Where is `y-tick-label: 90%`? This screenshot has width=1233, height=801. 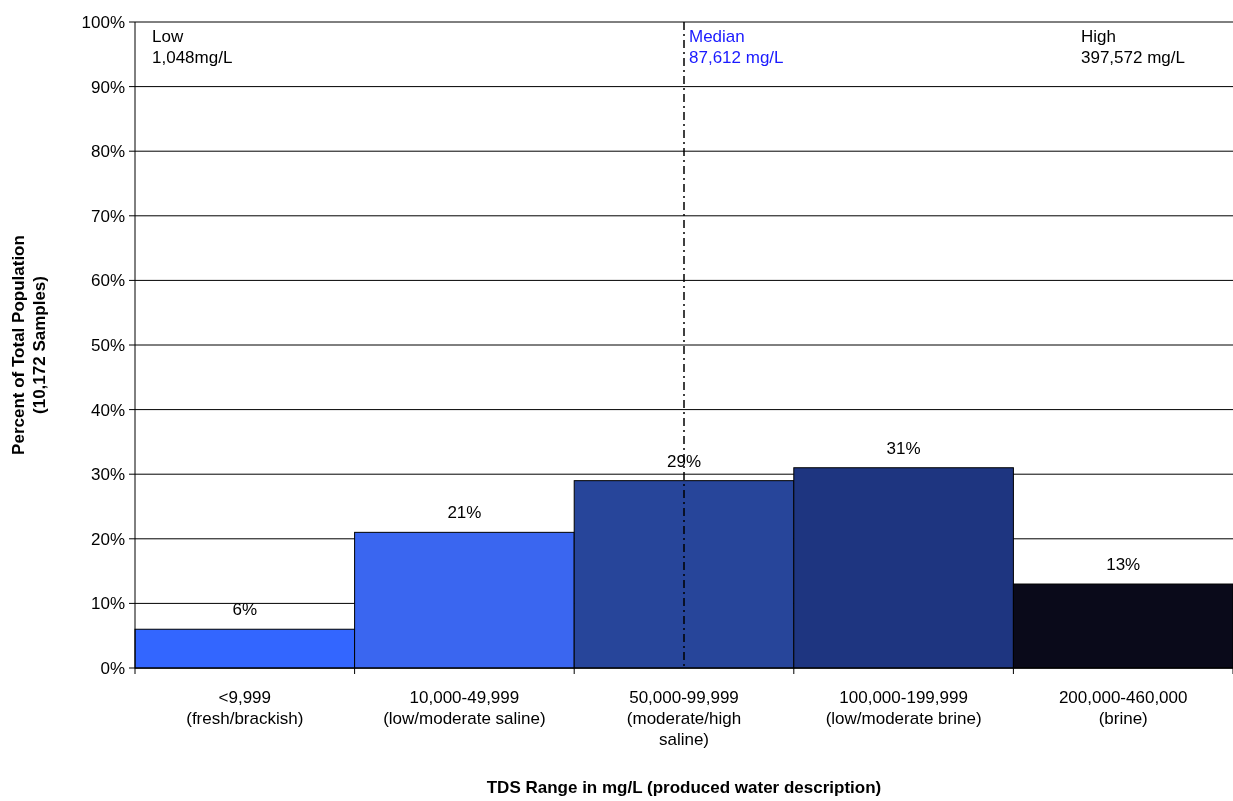 y-tick-label: 90% is located at coordinates (107, 87).